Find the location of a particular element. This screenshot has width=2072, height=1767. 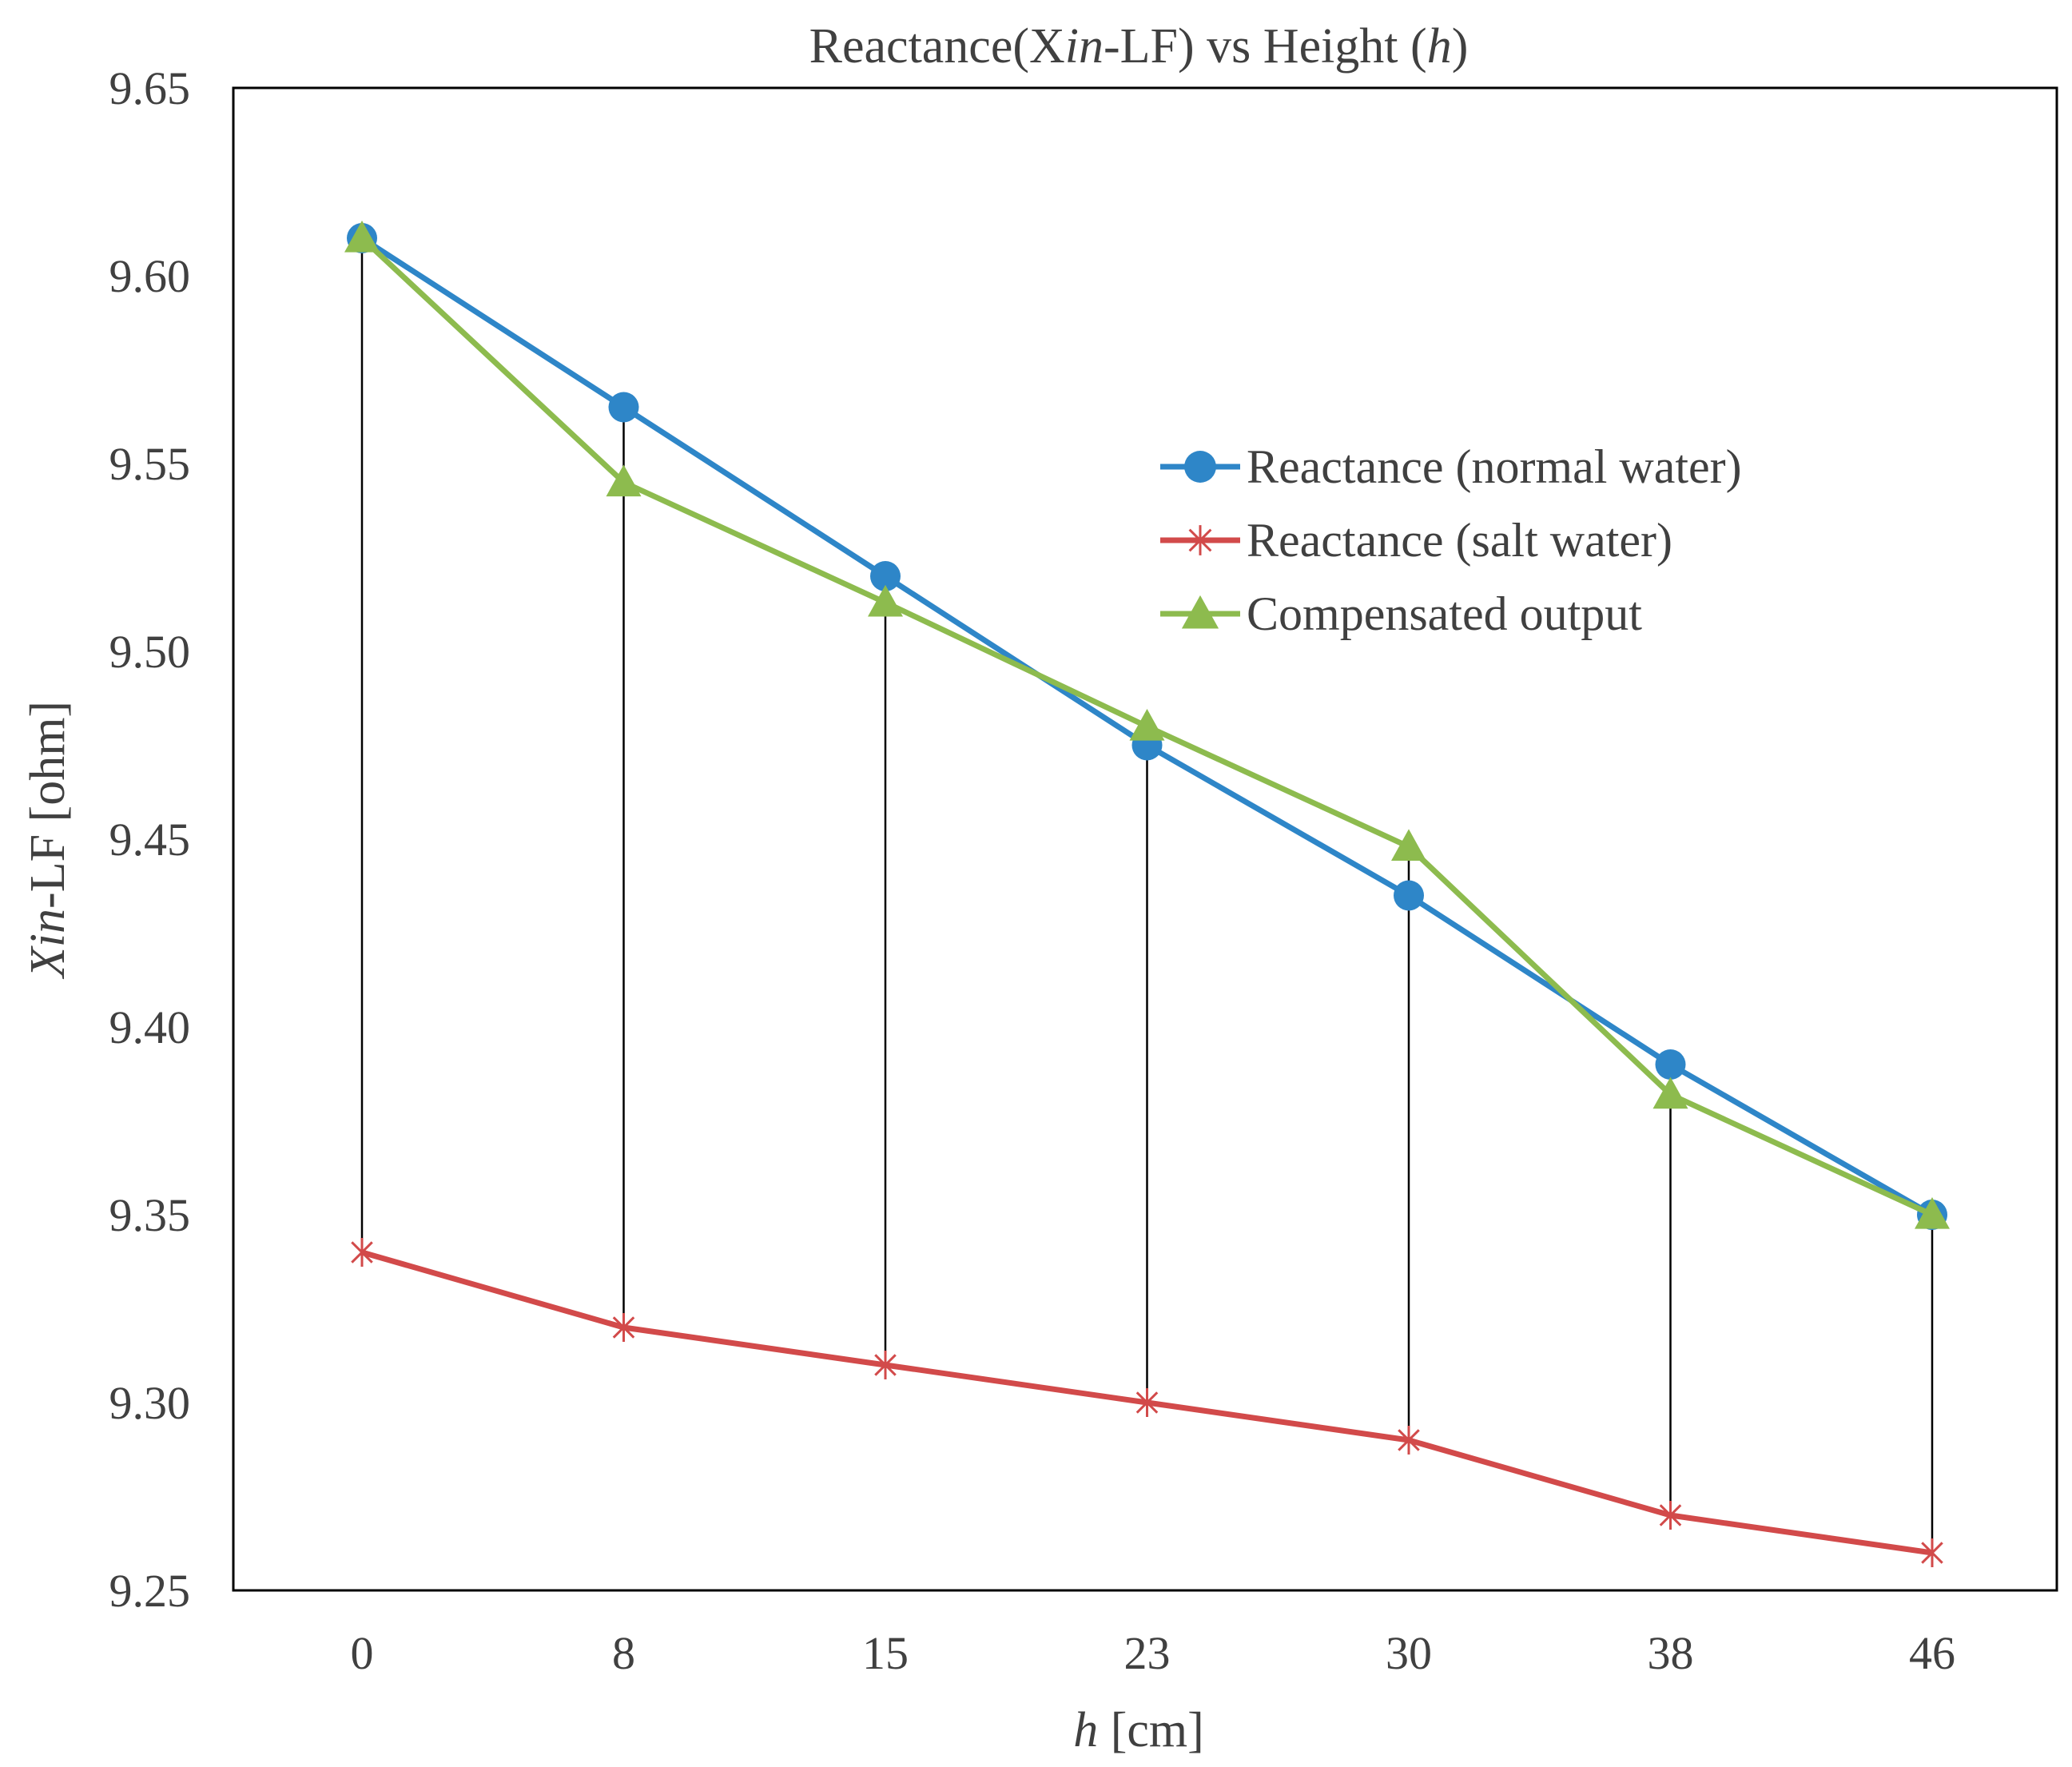

x-axis-label: h [cm] is located at coordinates (1138, 1730).